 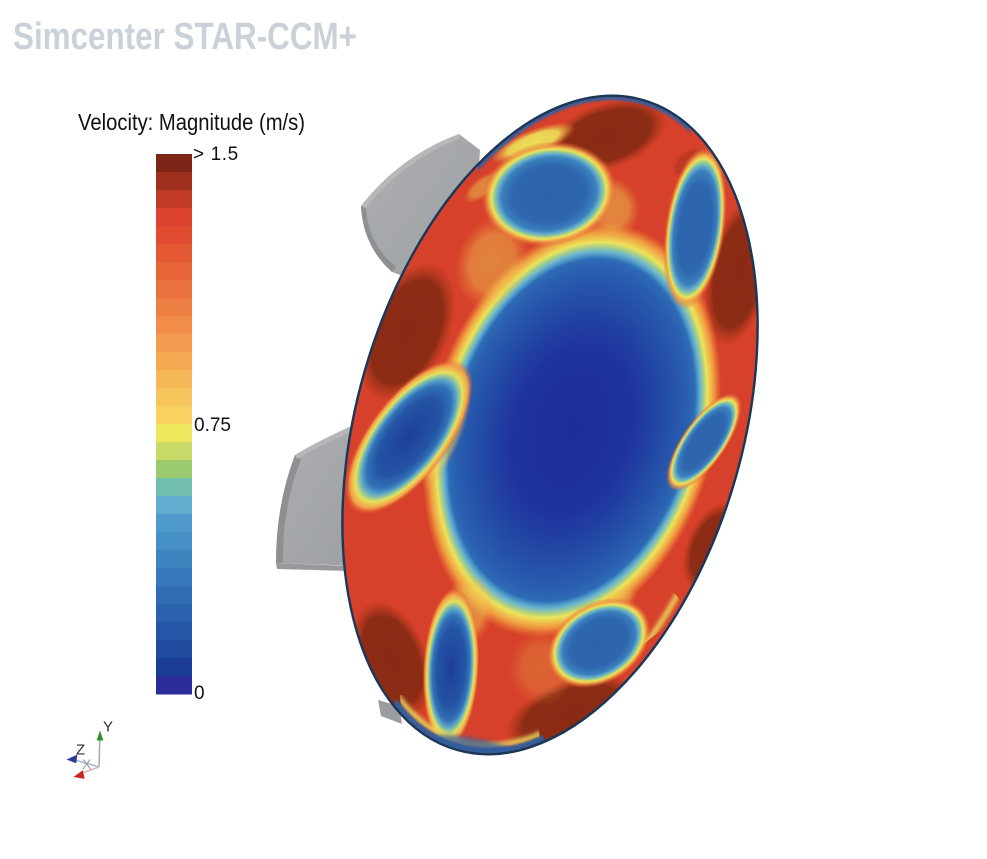 What do you see at coordinates (212, 425) in the screenshot?
I see `svg-text: 0.75` at bounding box center [212, 425].